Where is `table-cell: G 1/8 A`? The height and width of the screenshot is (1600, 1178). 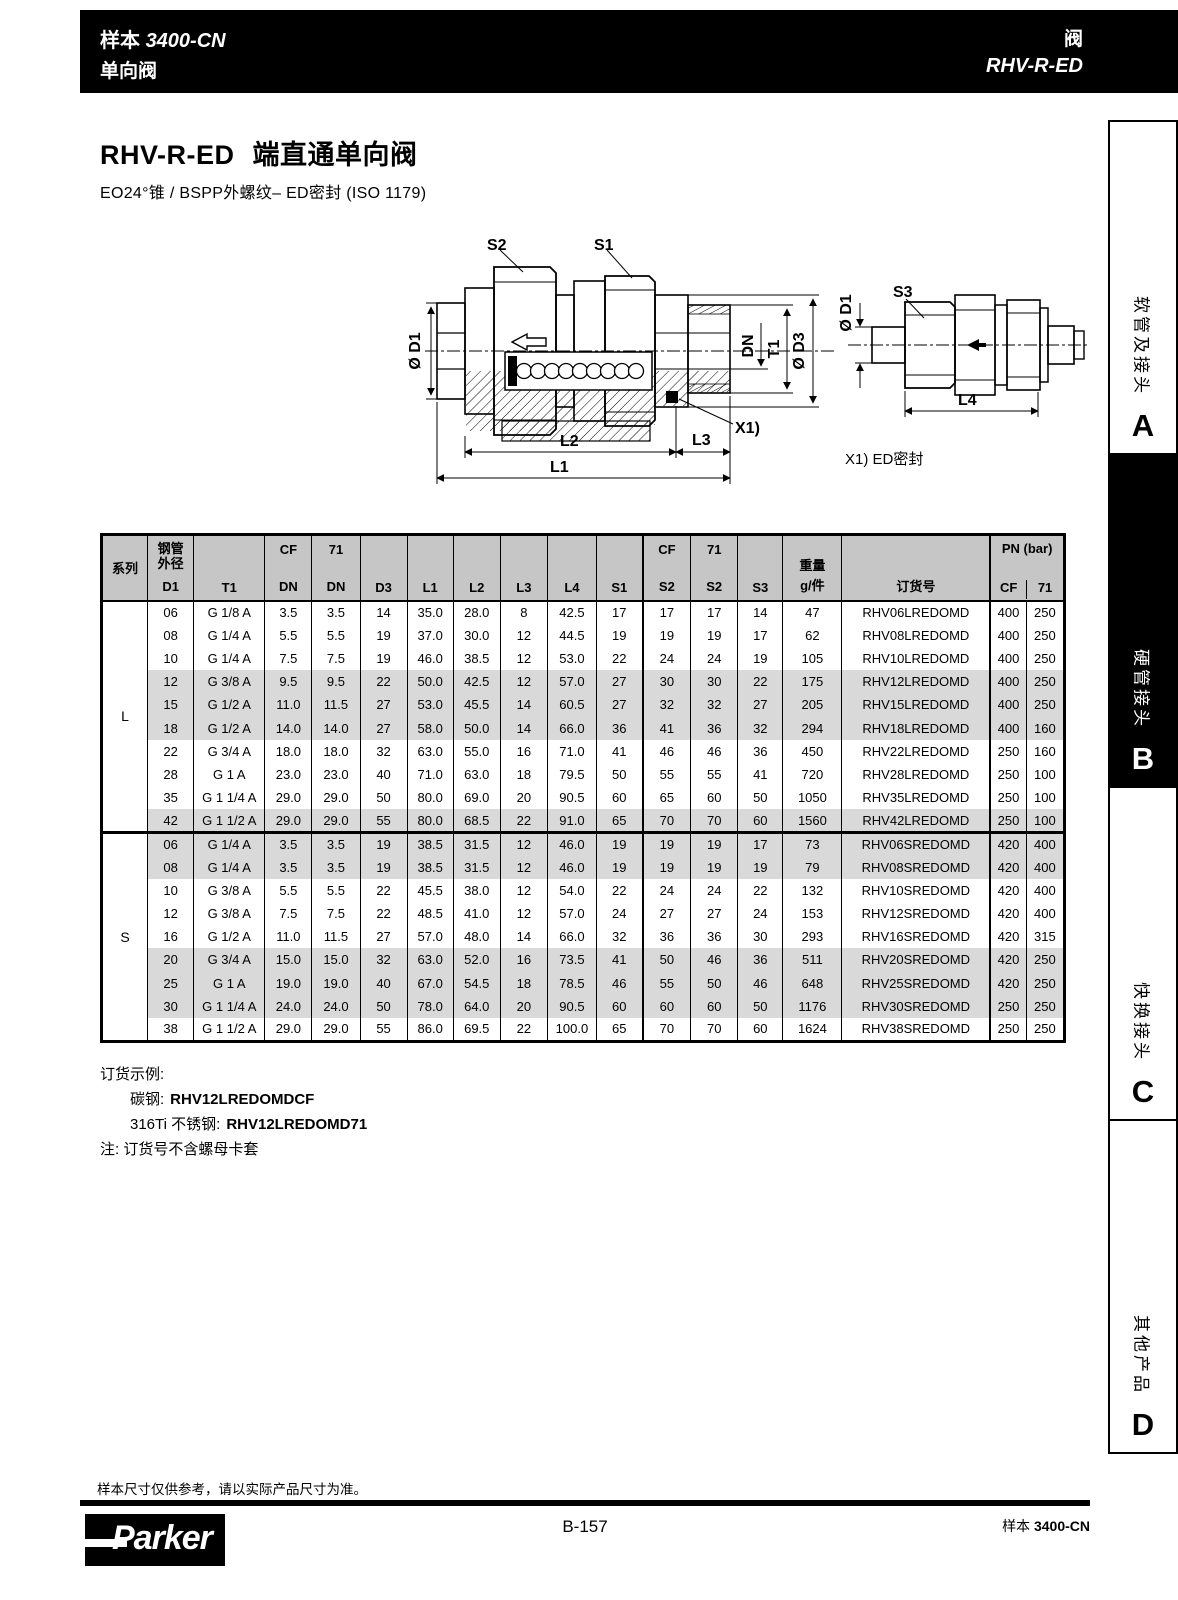
table-cell: G 1/8 A is located at coordinates (229, 612).